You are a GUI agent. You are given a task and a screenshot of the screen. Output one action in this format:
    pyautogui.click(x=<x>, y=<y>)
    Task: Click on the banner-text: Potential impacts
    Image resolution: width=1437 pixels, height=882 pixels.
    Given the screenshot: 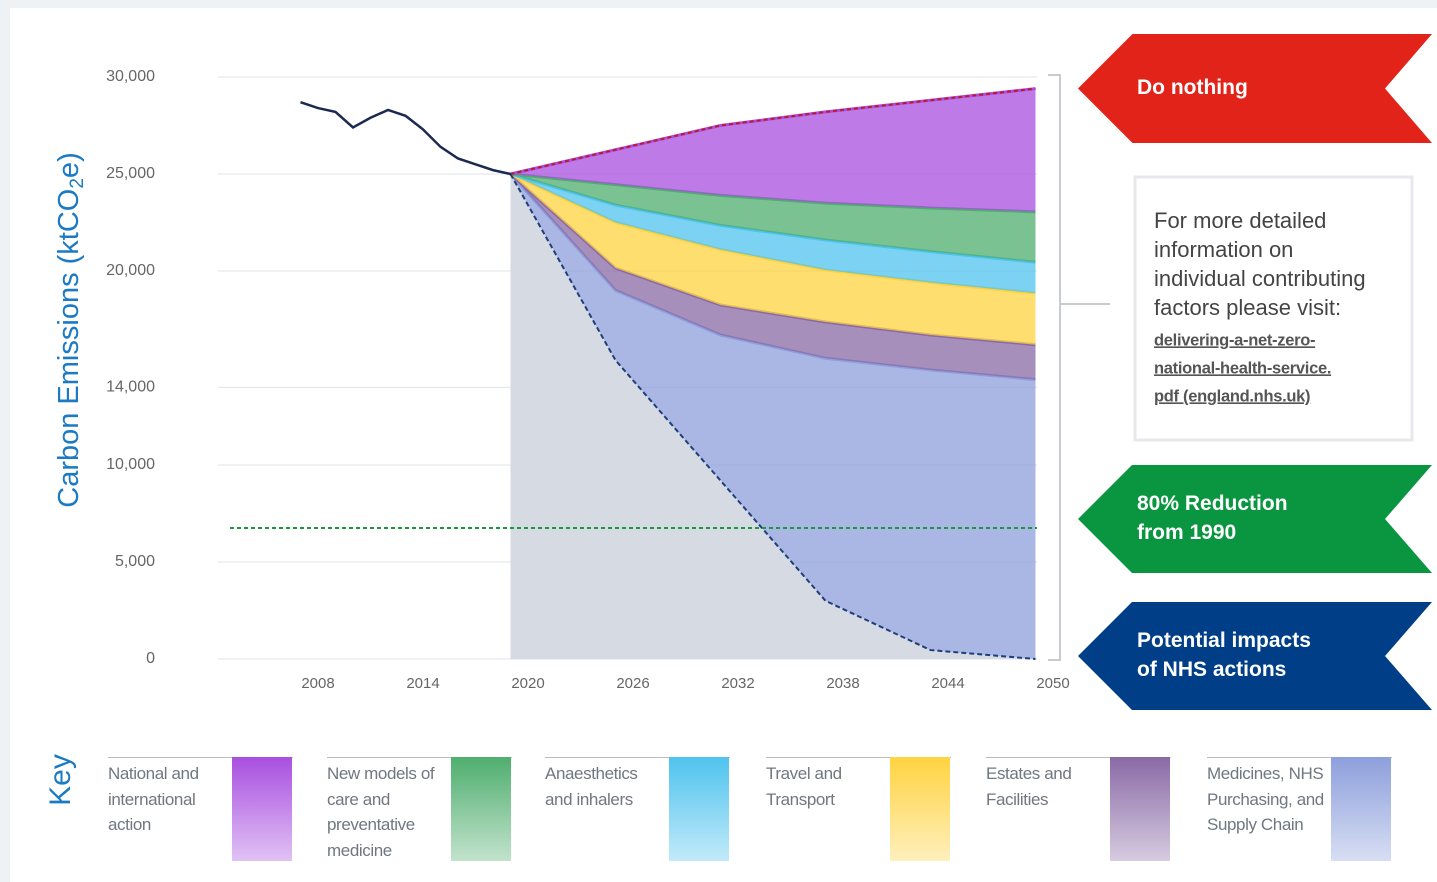 What is the action you would take?
    pyautogui.click(x=1224, y=640)
    